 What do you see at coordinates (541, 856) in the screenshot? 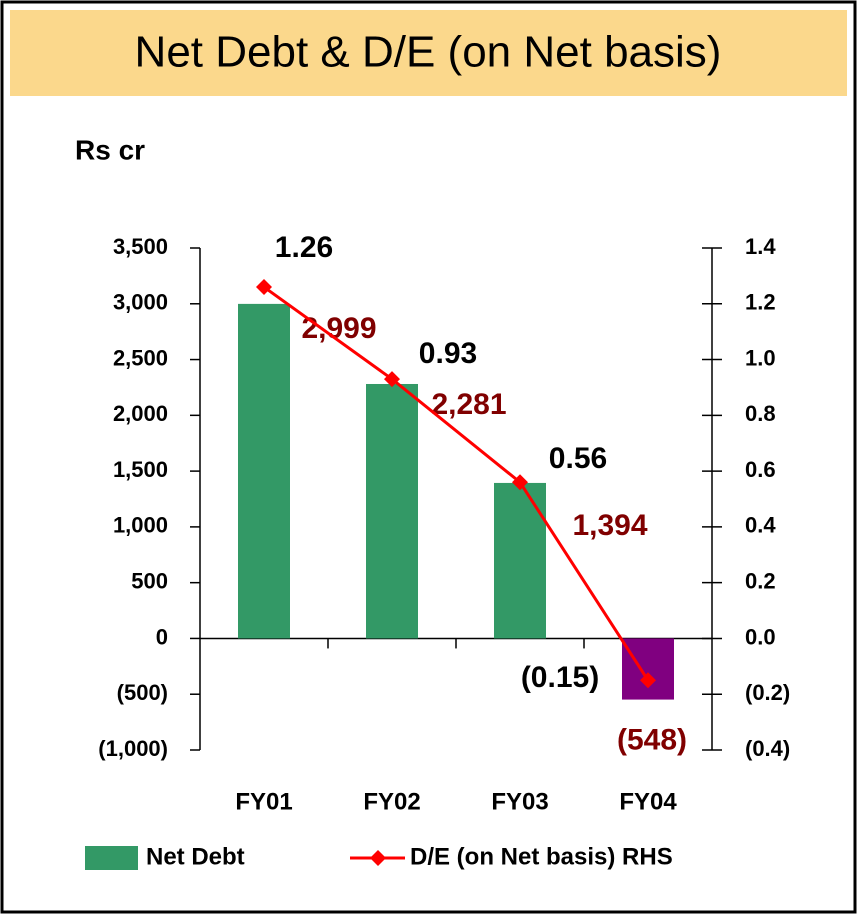
I see `legend-label: D/E (on Net basis) RHS` at bounding box center [541, 856].